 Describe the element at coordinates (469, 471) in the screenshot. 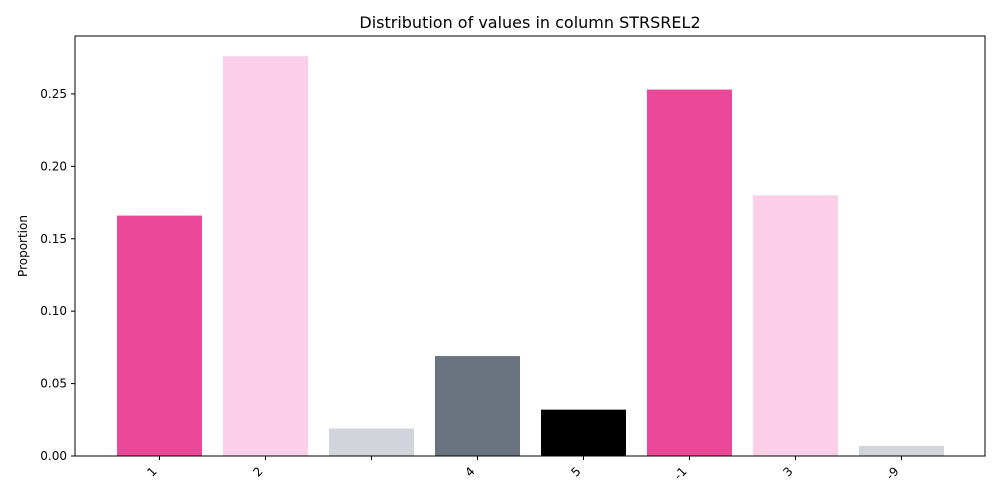

I see `x-tick-label-4: 4` at that location.